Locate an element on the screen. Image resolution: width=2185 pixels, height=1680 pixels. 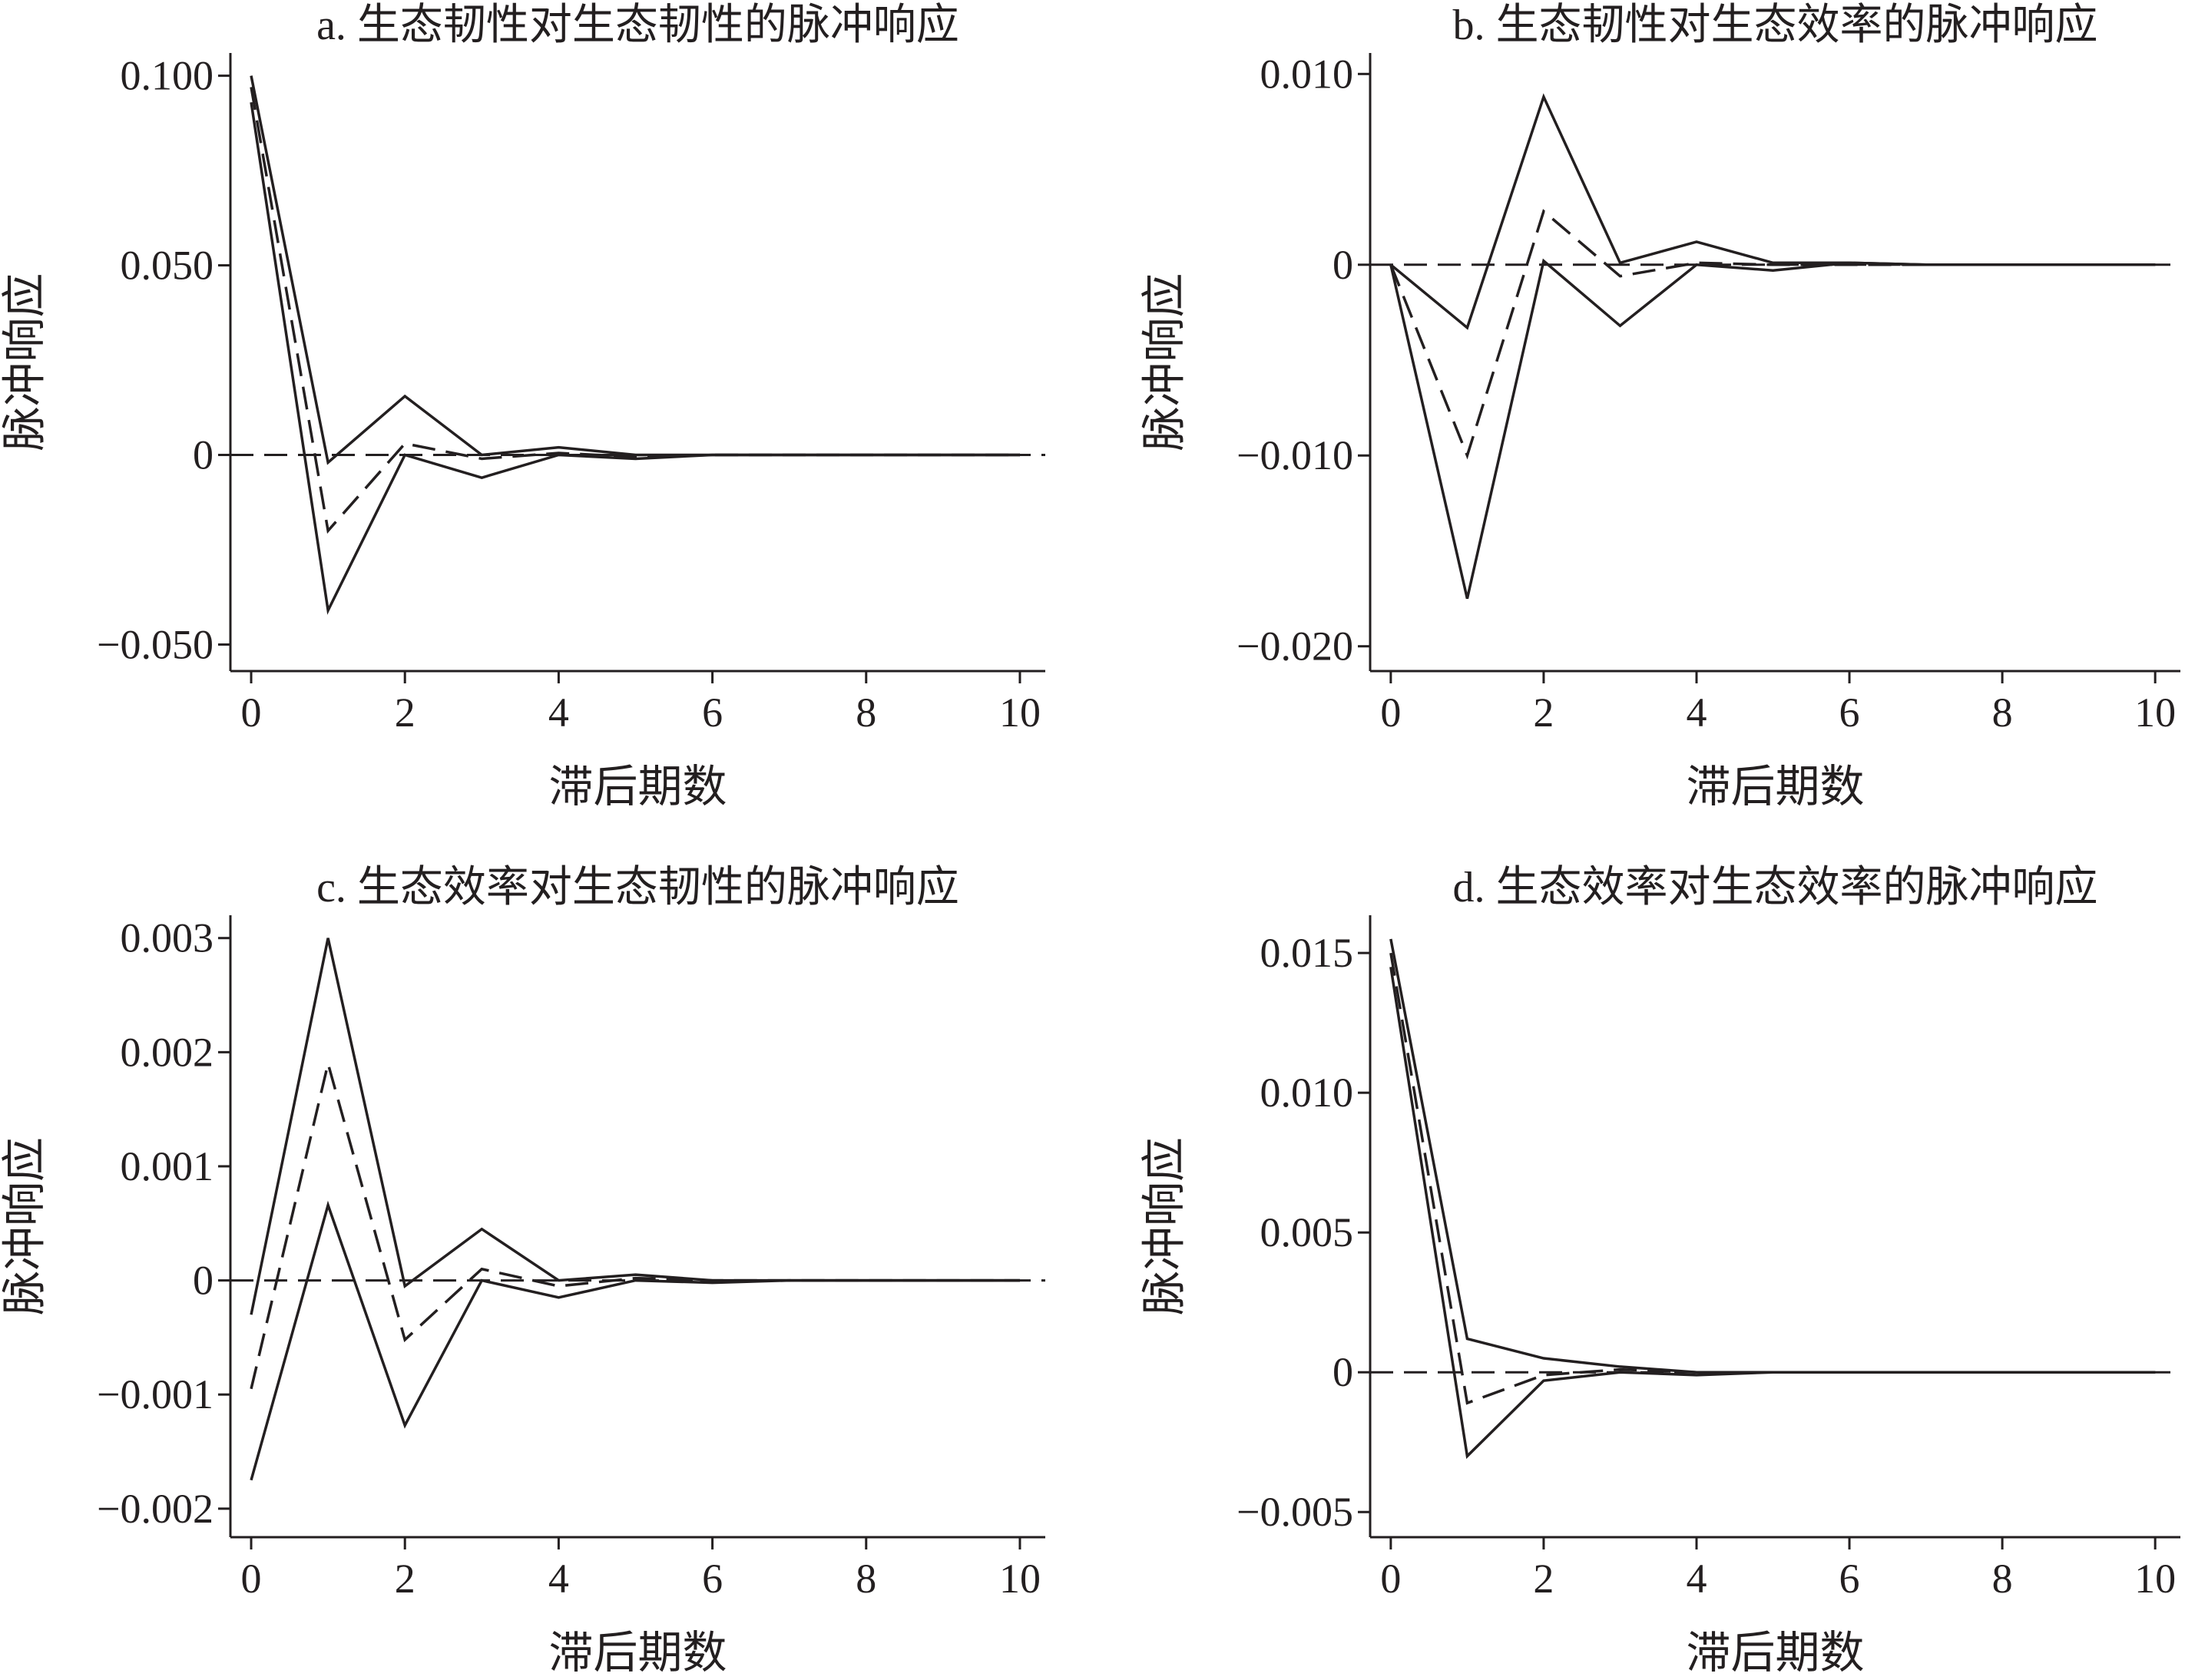
y-tick-label: 0.003 is located at coordinates (167, 938).